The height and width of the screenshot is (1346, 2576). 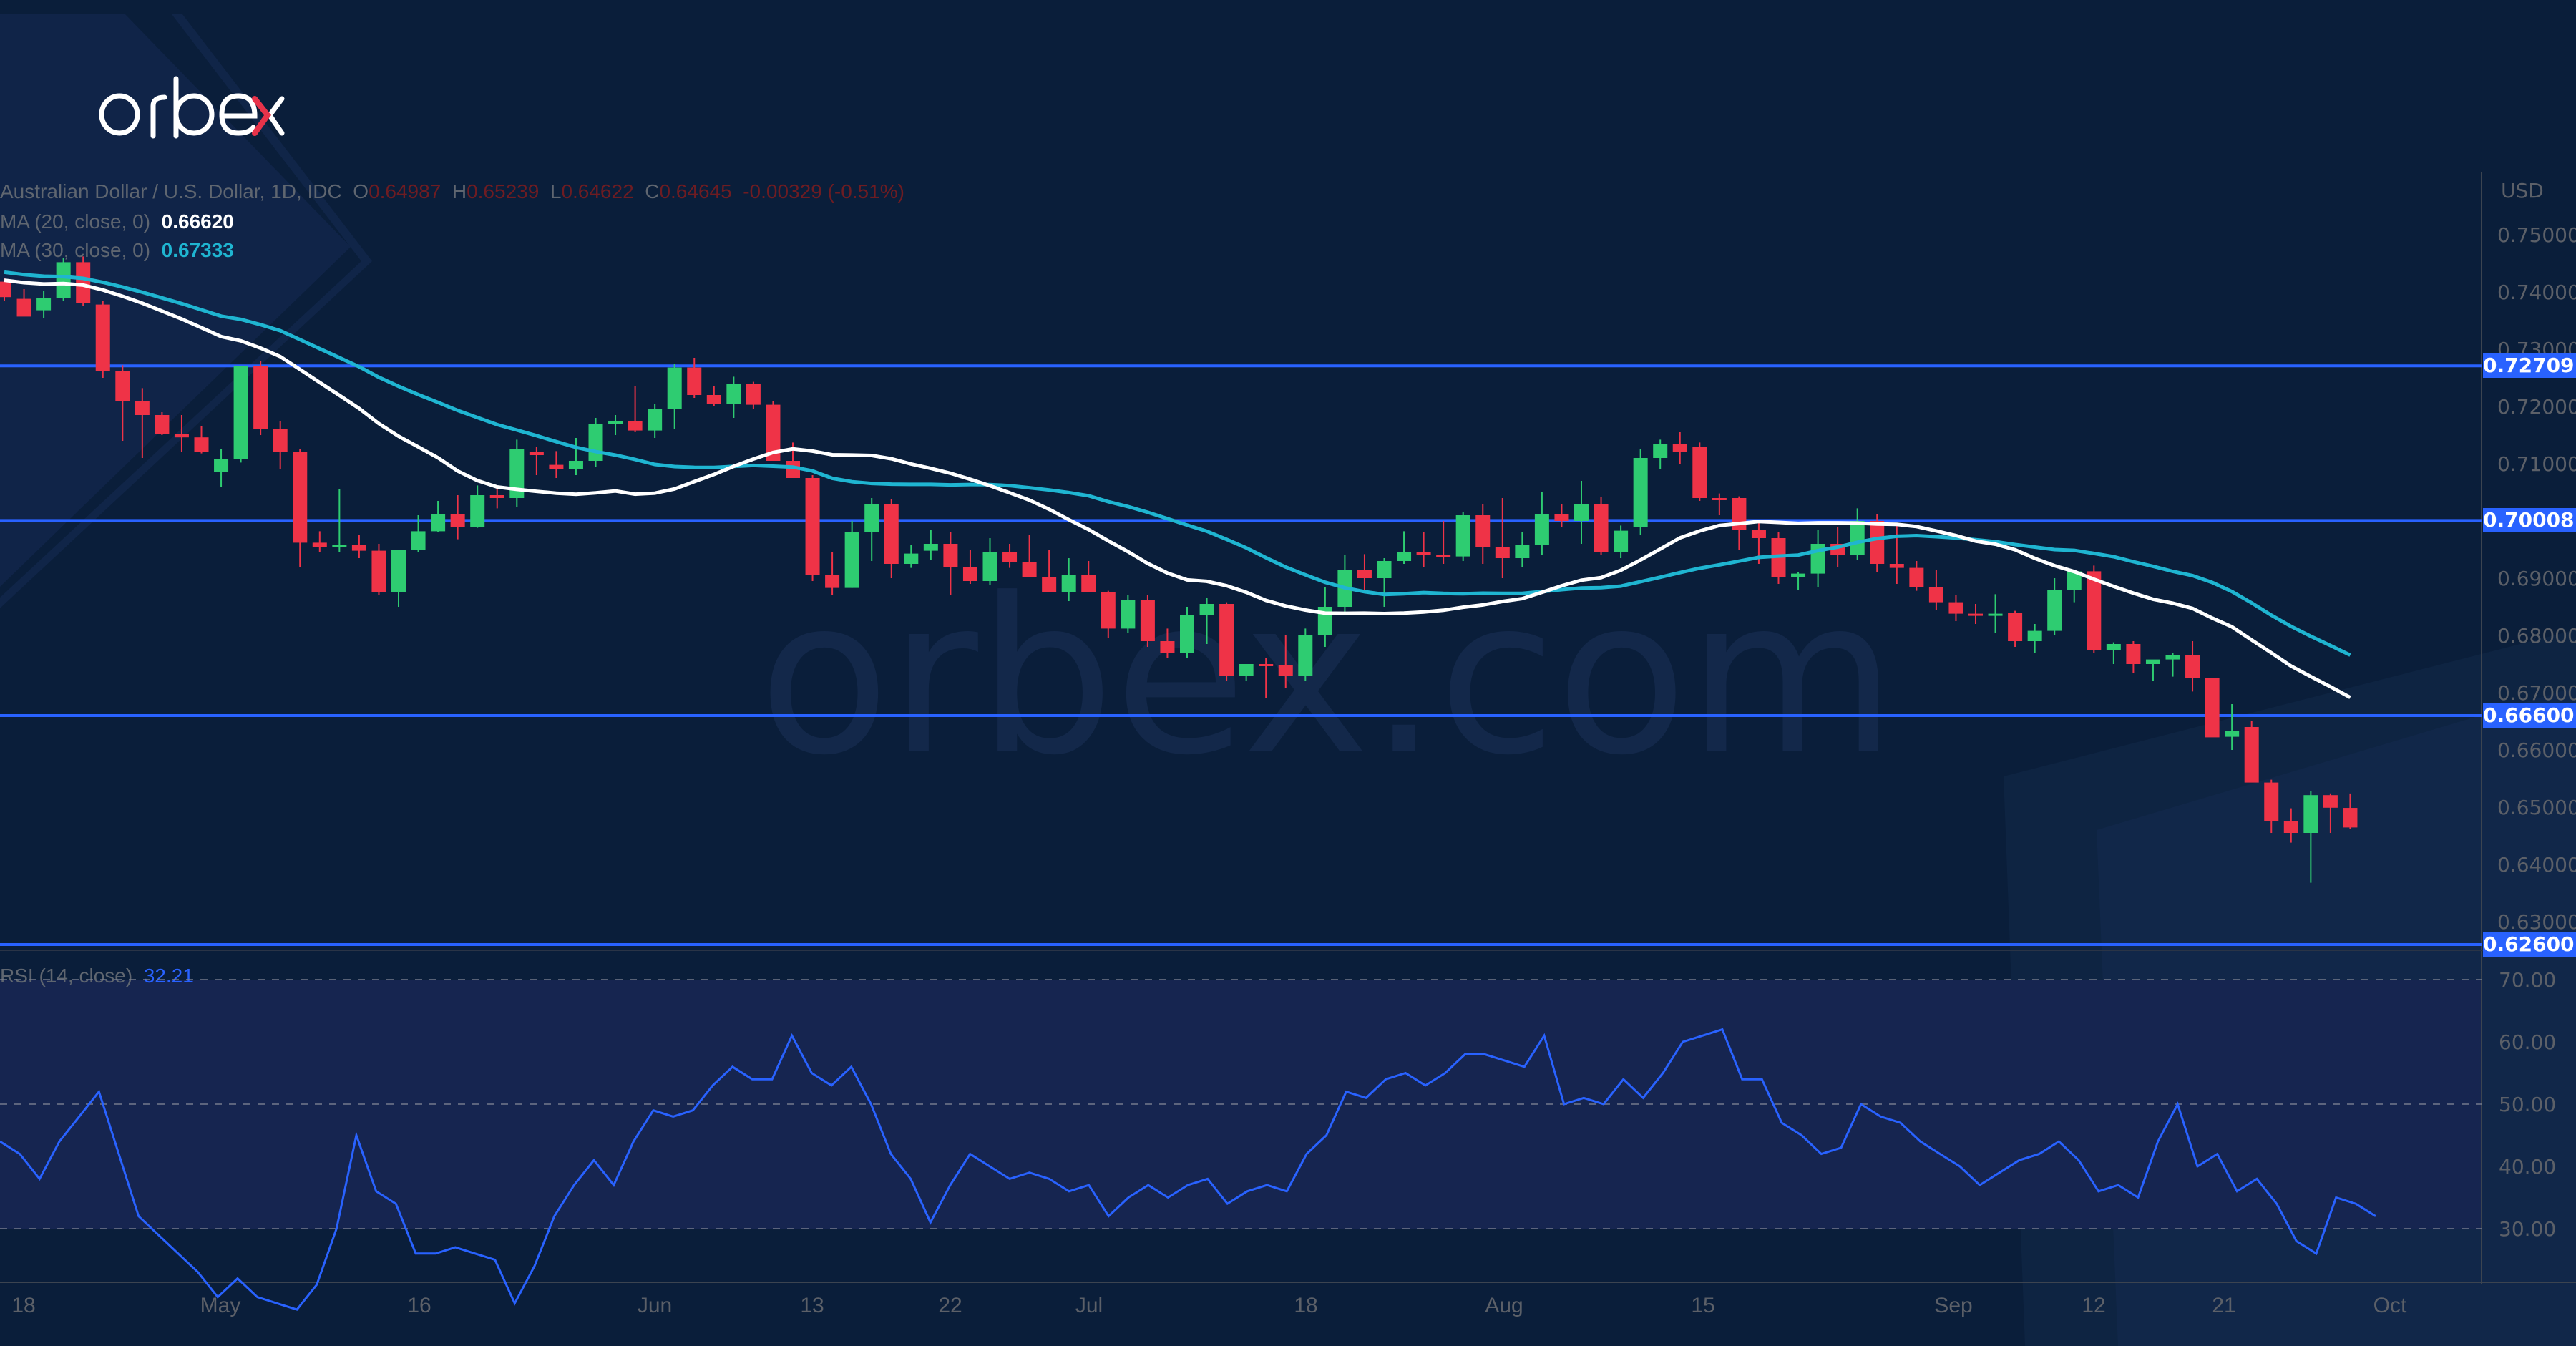 I want to click on time-tick: 13, so click(x=812, y=1305).